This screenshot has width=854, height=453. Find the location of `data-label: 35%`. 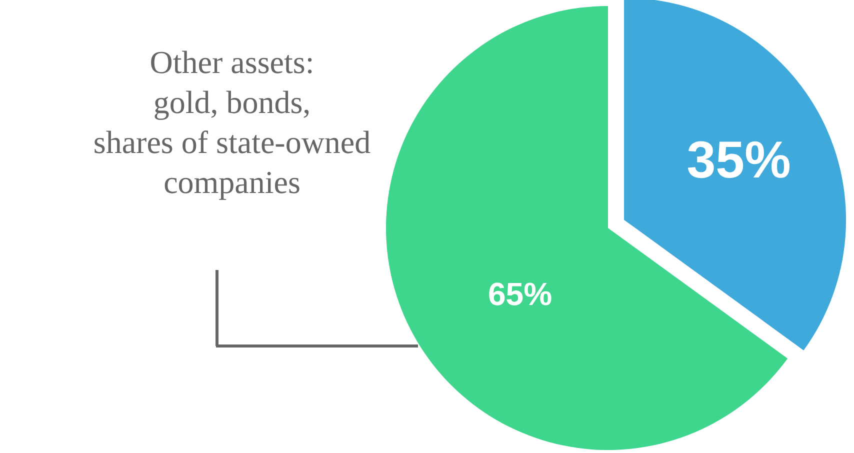

data-label: 35% is located at coordinates (738, 160).